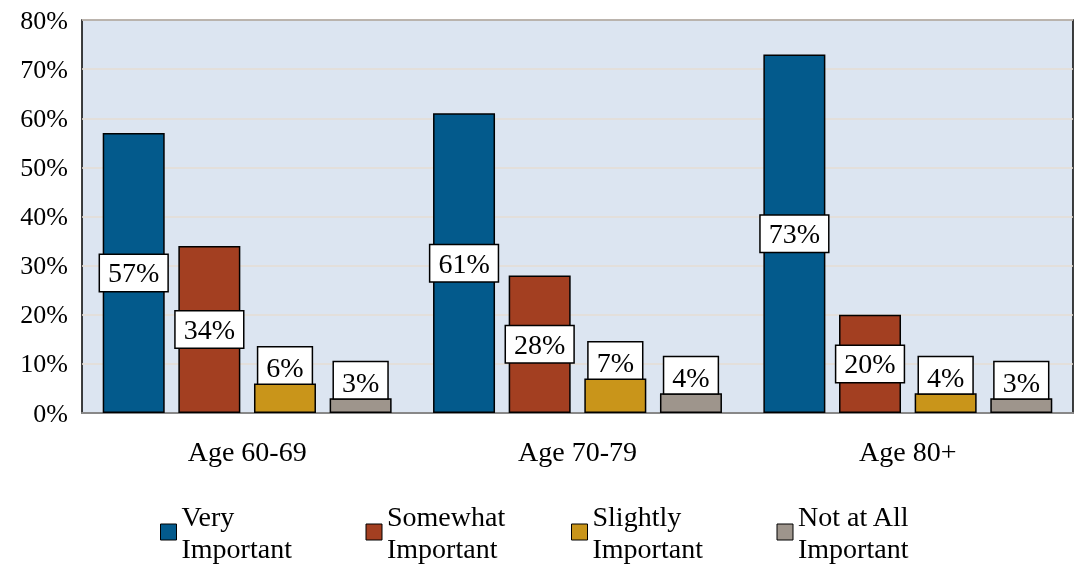 The width and height of the screenshot is (1077, 569). I want to click on data-label: 6%, so click(285, 368).